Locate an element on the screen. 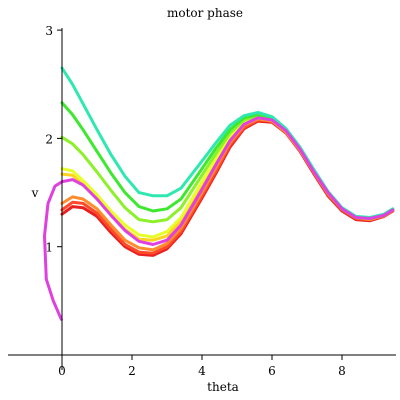 The width and height of the screenshot is (400, 400). x-axis-label: theta is located at coordinates (223, 387).